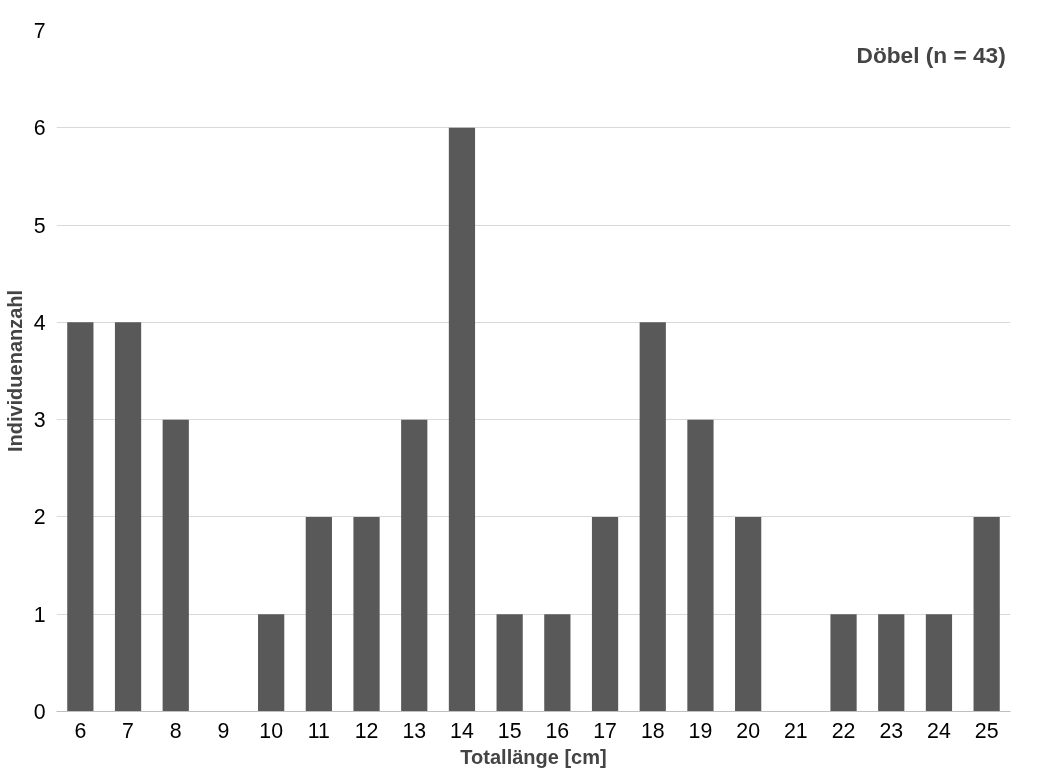 This screenshot has height=776, width=1037. Describe the element at coordinates (14, 371) in the screenshot. I see `y-axis-title: Individuenanzahl` at that location.